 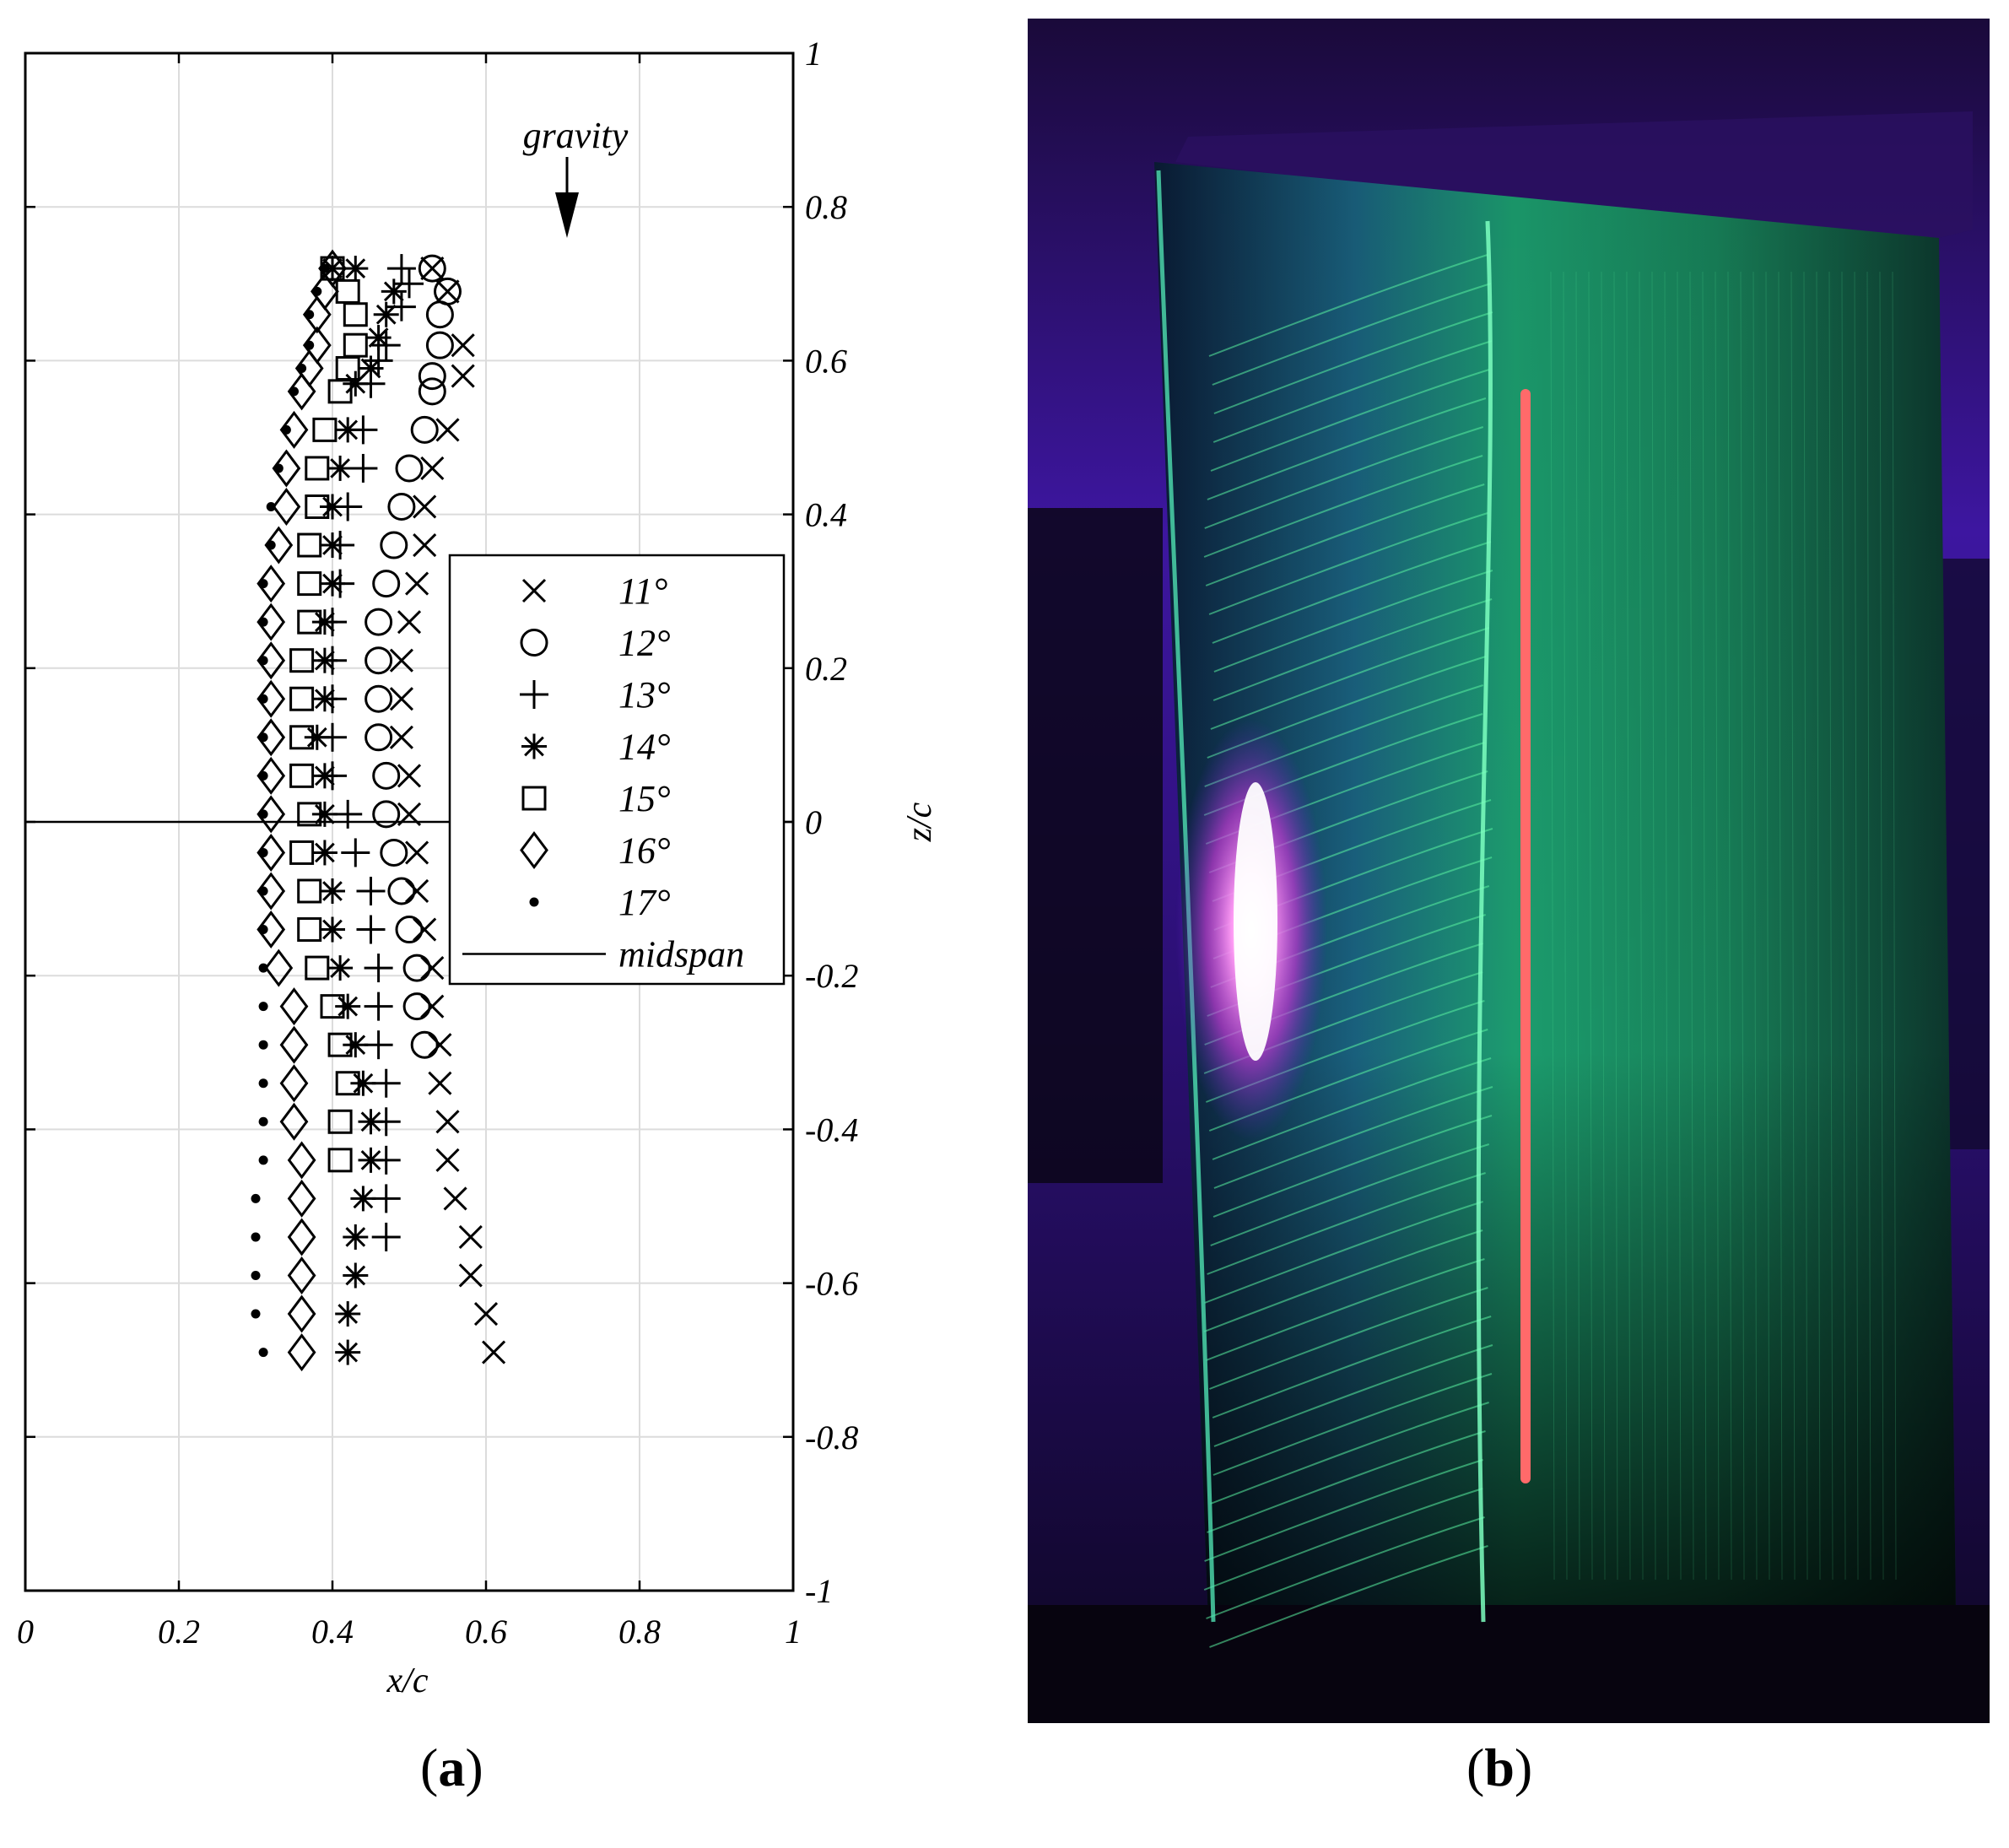 I want to click on legend-midspan-label: midspan, so click(x=681, y=954).